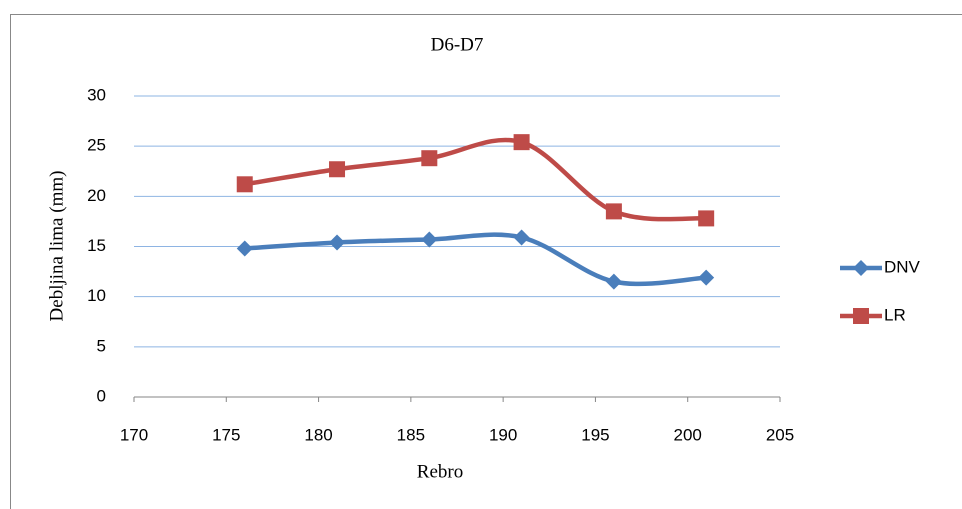 The image size is (962, 509). What do you see at coordinates (440, 471) in the screenshot?
I see `x-axis-label: Rebro` at bounding box center [440, 471].